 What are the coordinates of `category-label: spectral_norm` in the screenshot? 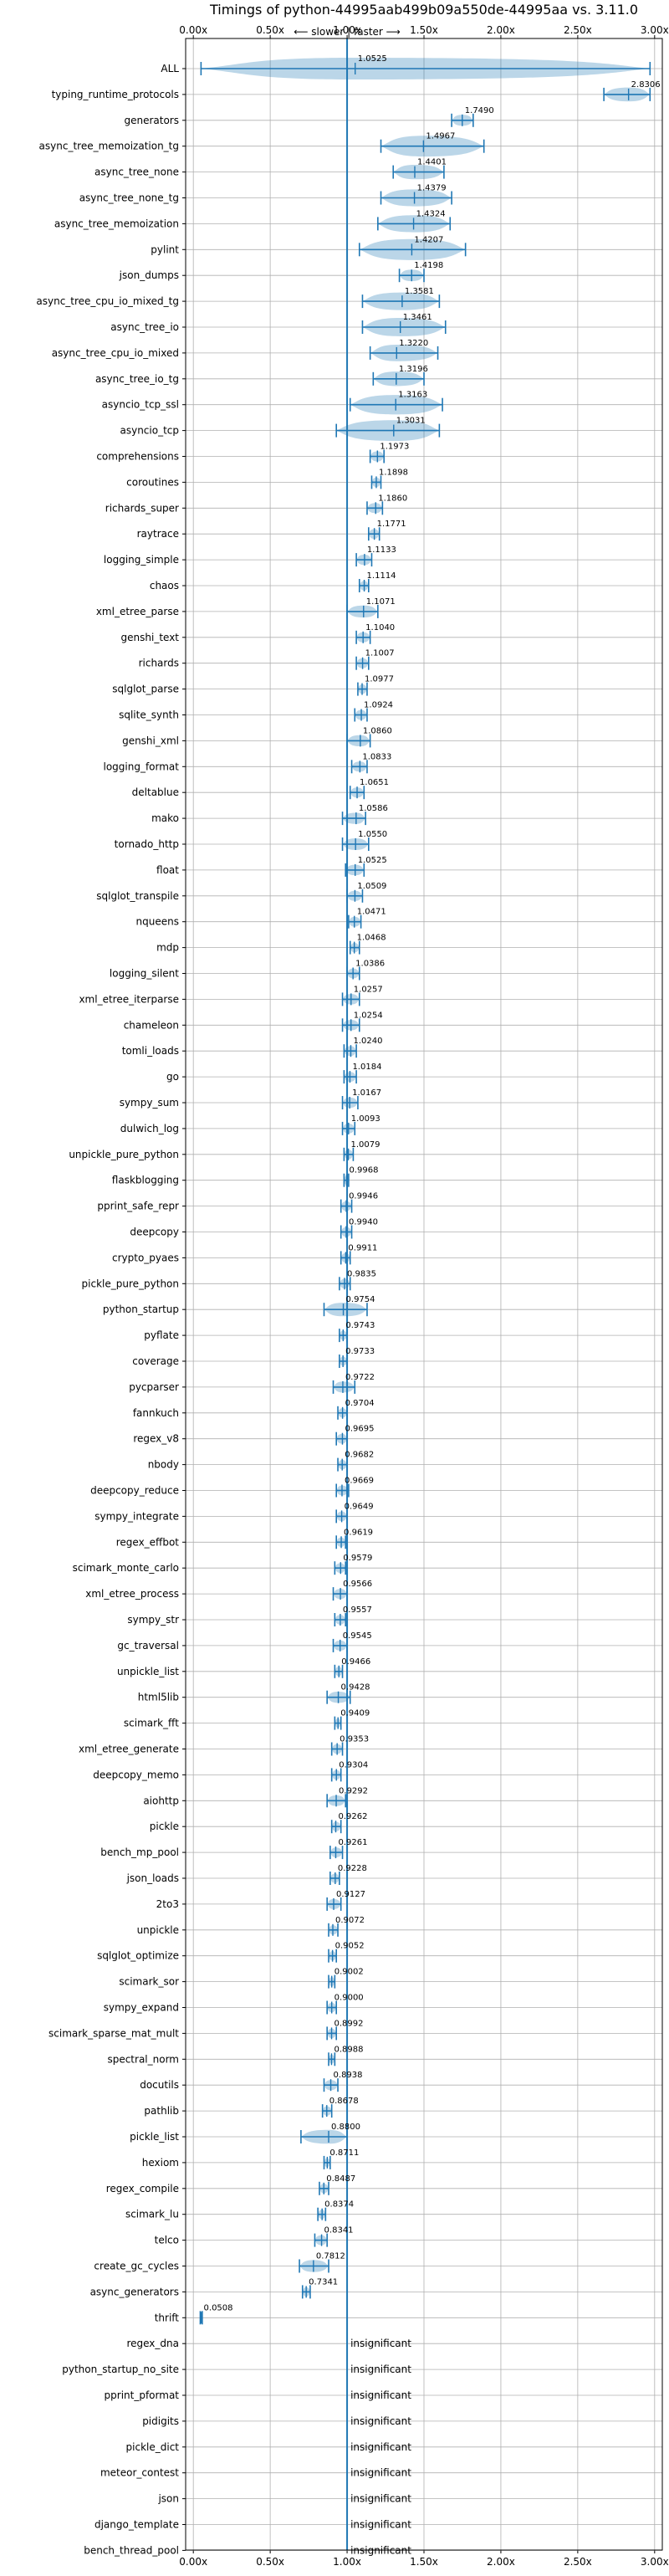 It's located at (143, 2059).